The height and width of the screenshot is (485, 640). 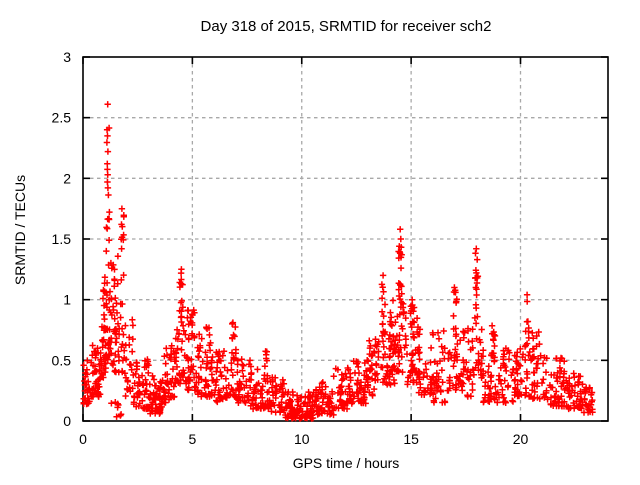 I want to click on x-tick-label: 5, so click(x=192, y=439).